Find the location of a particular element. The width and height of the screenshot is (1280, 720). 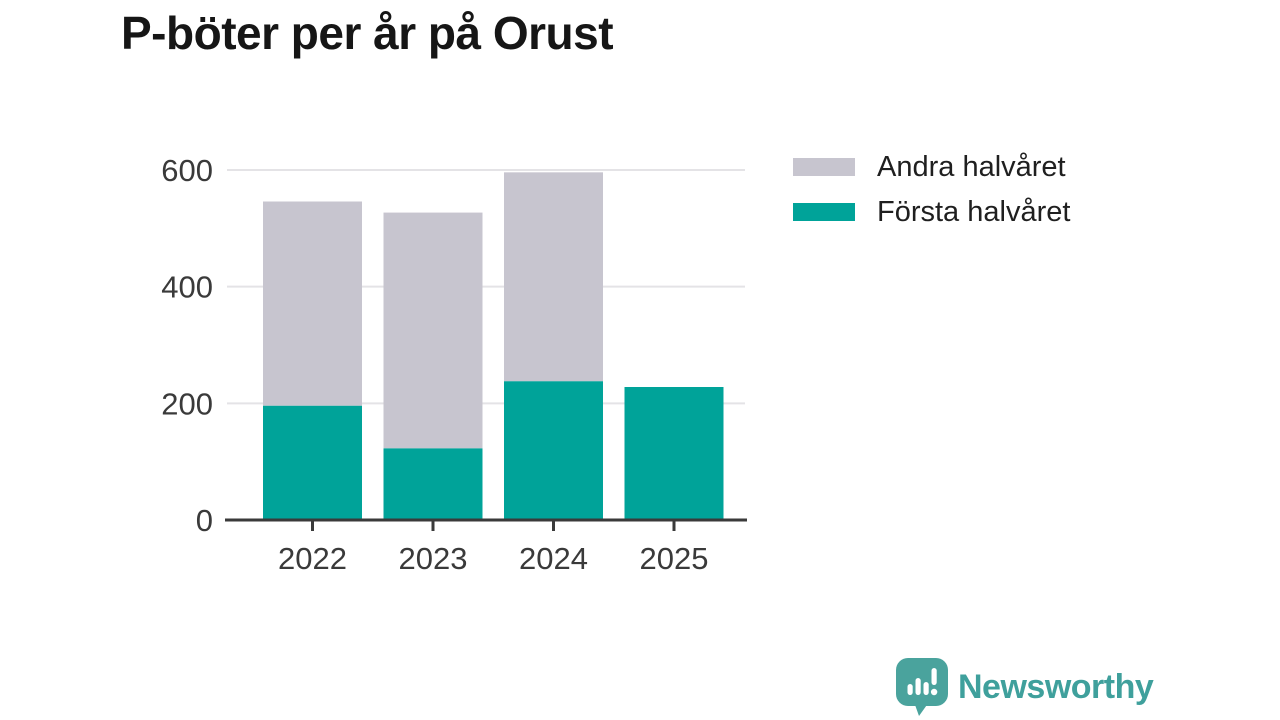

logo-bubble-tail is located at coordinates (921, 709).